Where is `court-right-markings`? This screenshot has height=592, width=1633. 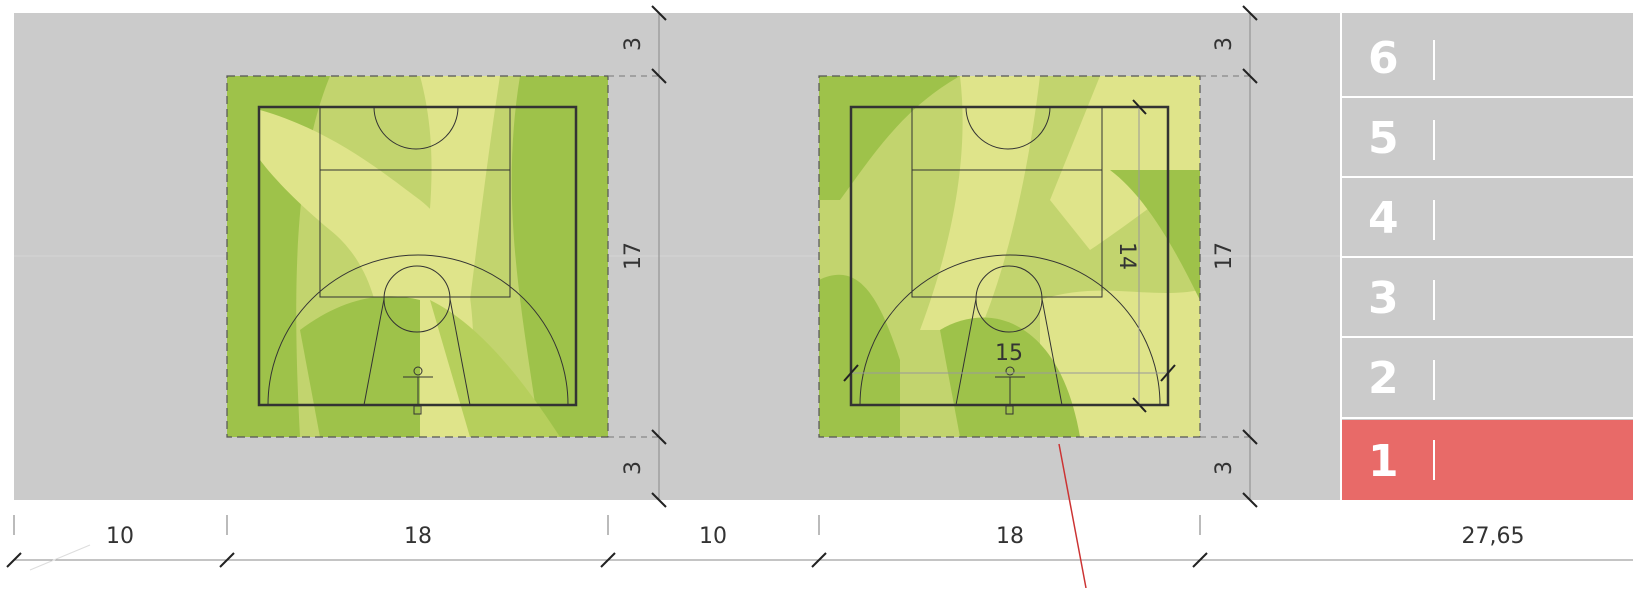 court-right-markings is located at coordinates (1009, 260).